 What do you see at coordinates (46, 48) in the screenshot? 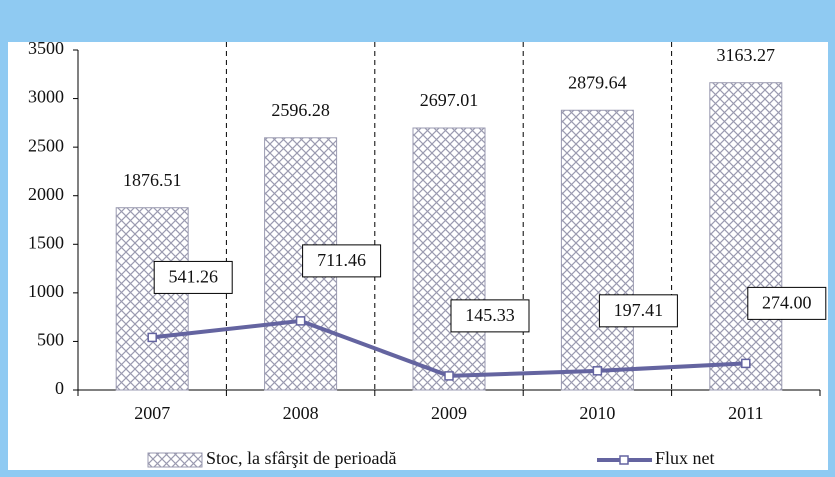
I see `y-tick-label: 3500` at bounding box center [46, 48].